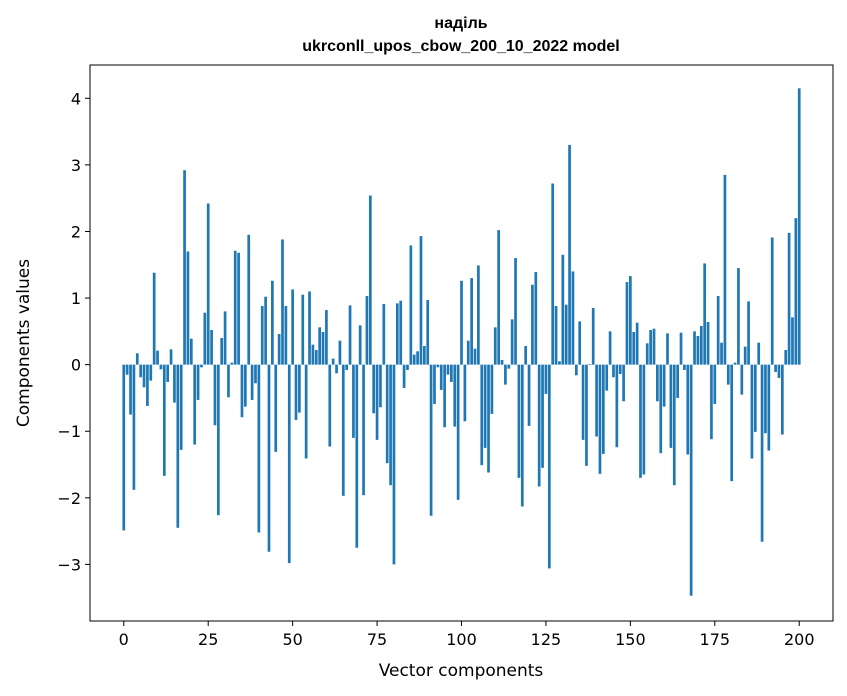 Image resolution: width=847 pixels, height=696 pixels. I want to click on x-tick-label: 0, so click(124, 639).